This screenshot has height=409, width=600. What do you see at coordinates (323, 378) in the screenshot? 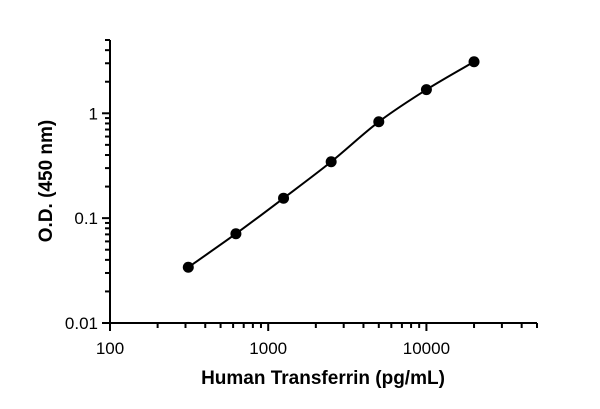
I see `x-axis-title: Human Transferrin (pg/mL)` at bounding box center [323, 378].